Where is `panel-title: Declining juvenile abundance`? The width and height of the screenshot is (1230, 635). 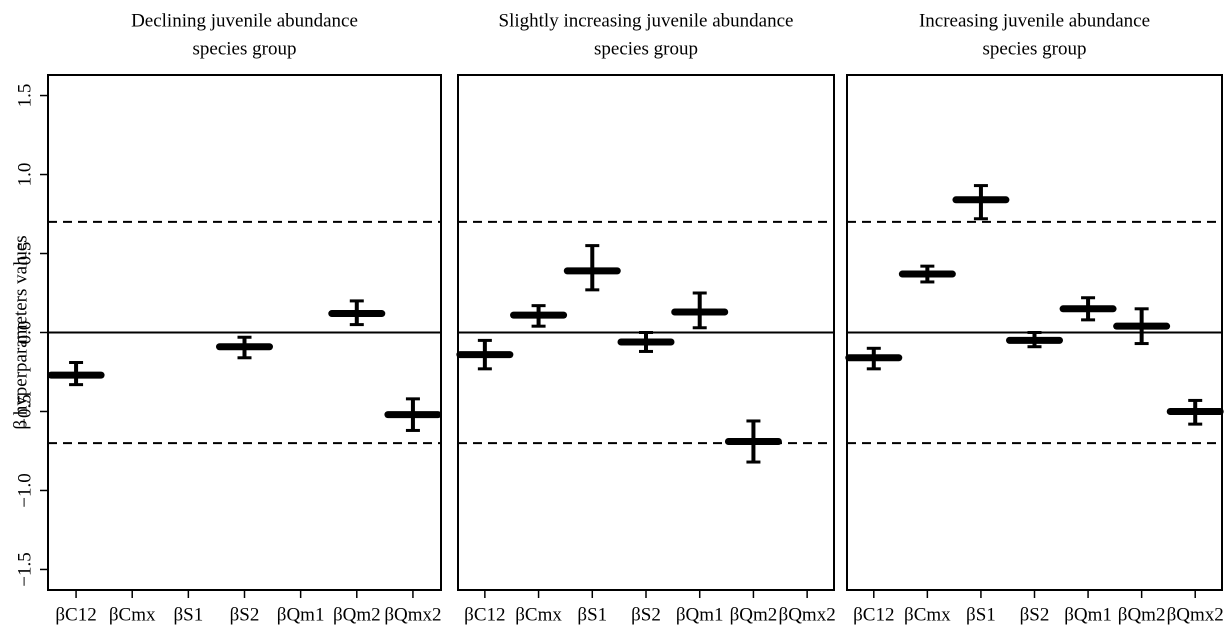
panel-title: Declining juvenile abundance is located at coordinates (244, 20).